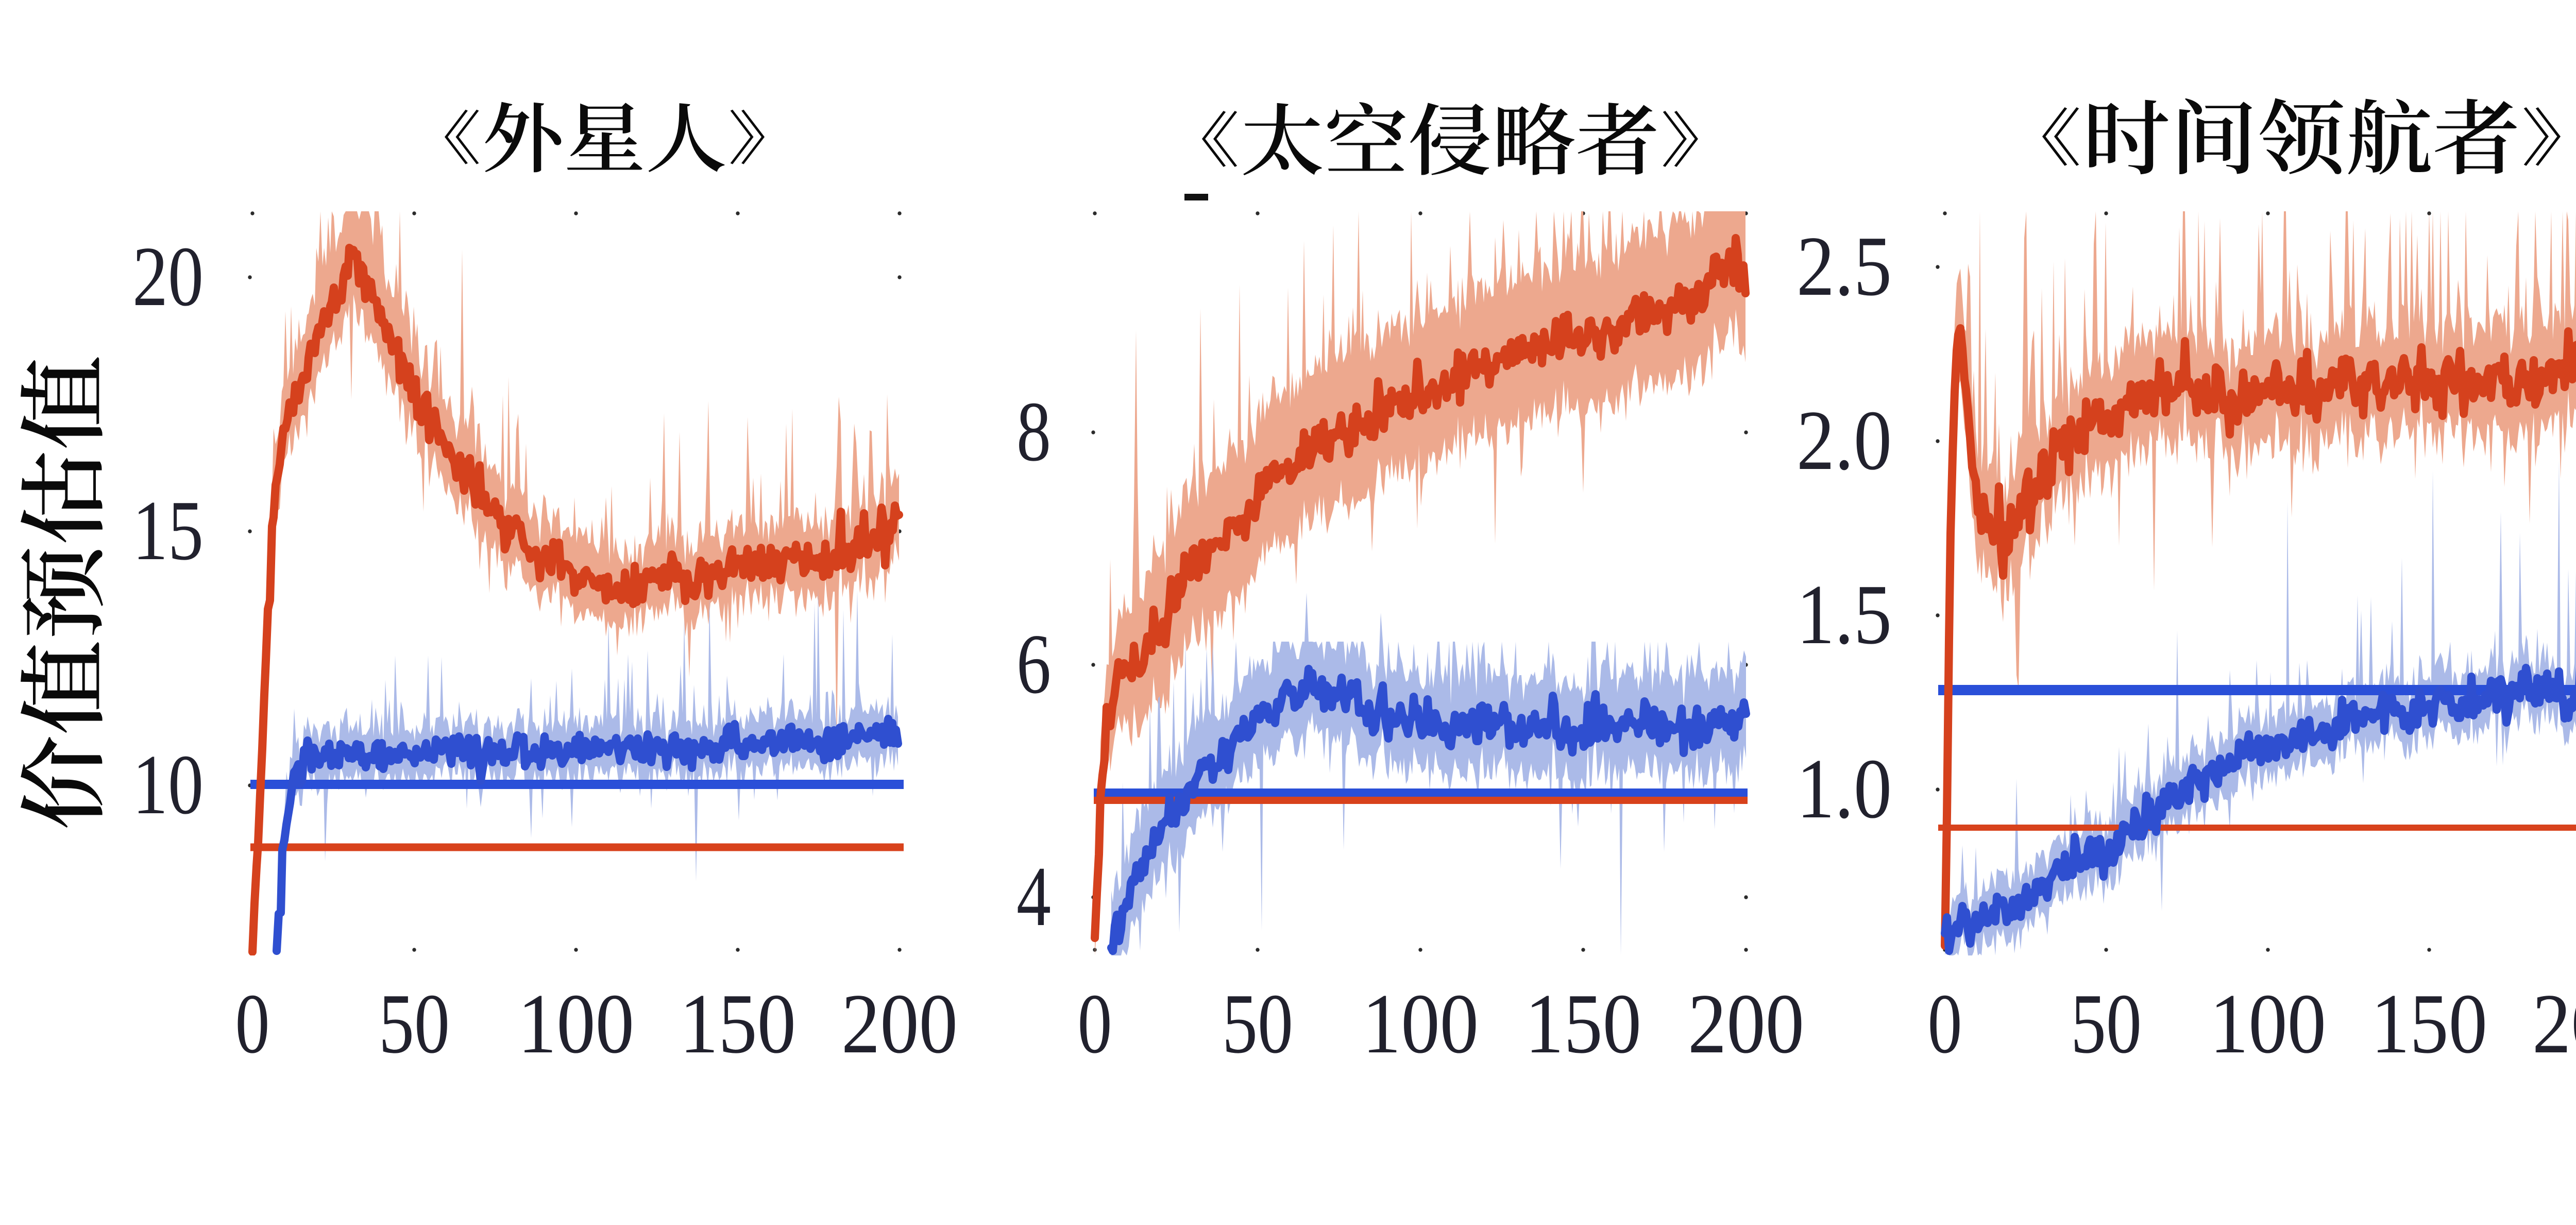 The width and height of the screenshot is (2576, 1225). Describe the element at coordinates (1033, 664) in the screenshot. I see `svg-text: 6` at that location.